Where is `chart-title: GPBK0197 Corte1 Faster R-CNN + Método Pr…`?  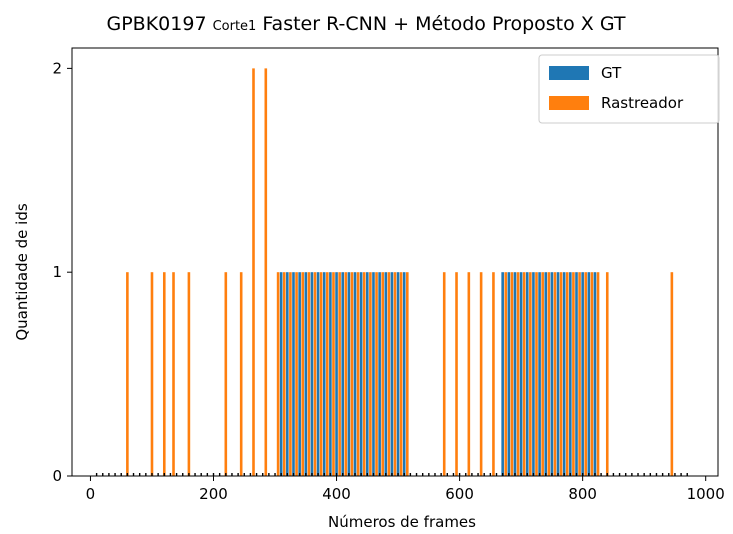
chart-title: GPBK0197 Corte1 Faster R-CNN + Método Pr… is located at coordinates (366, 24).